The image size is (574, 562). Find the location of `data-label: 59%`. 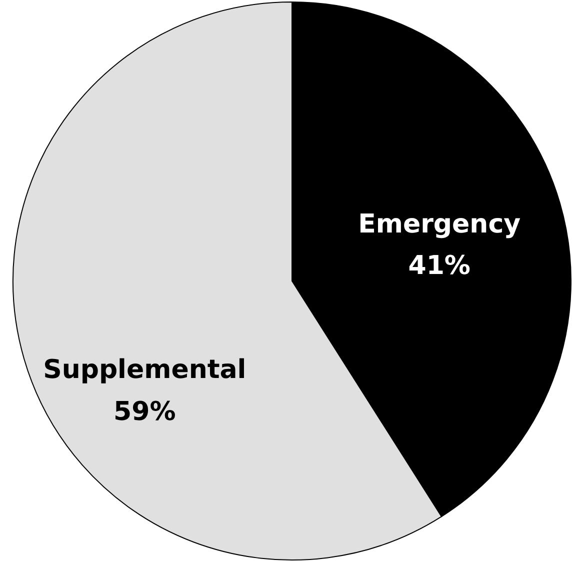

data-label: 59% is located at coordinates (145, 411).